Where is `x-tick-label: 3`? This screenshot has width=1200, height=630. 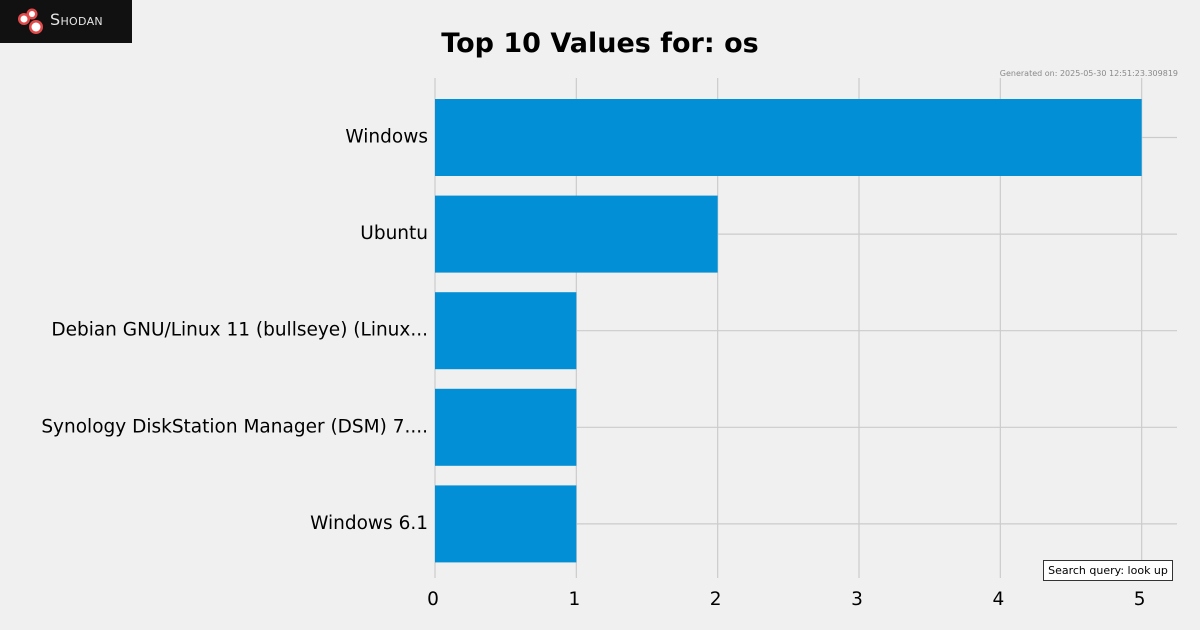 x-tick-label: 3 is located at coordinates (857, 599).